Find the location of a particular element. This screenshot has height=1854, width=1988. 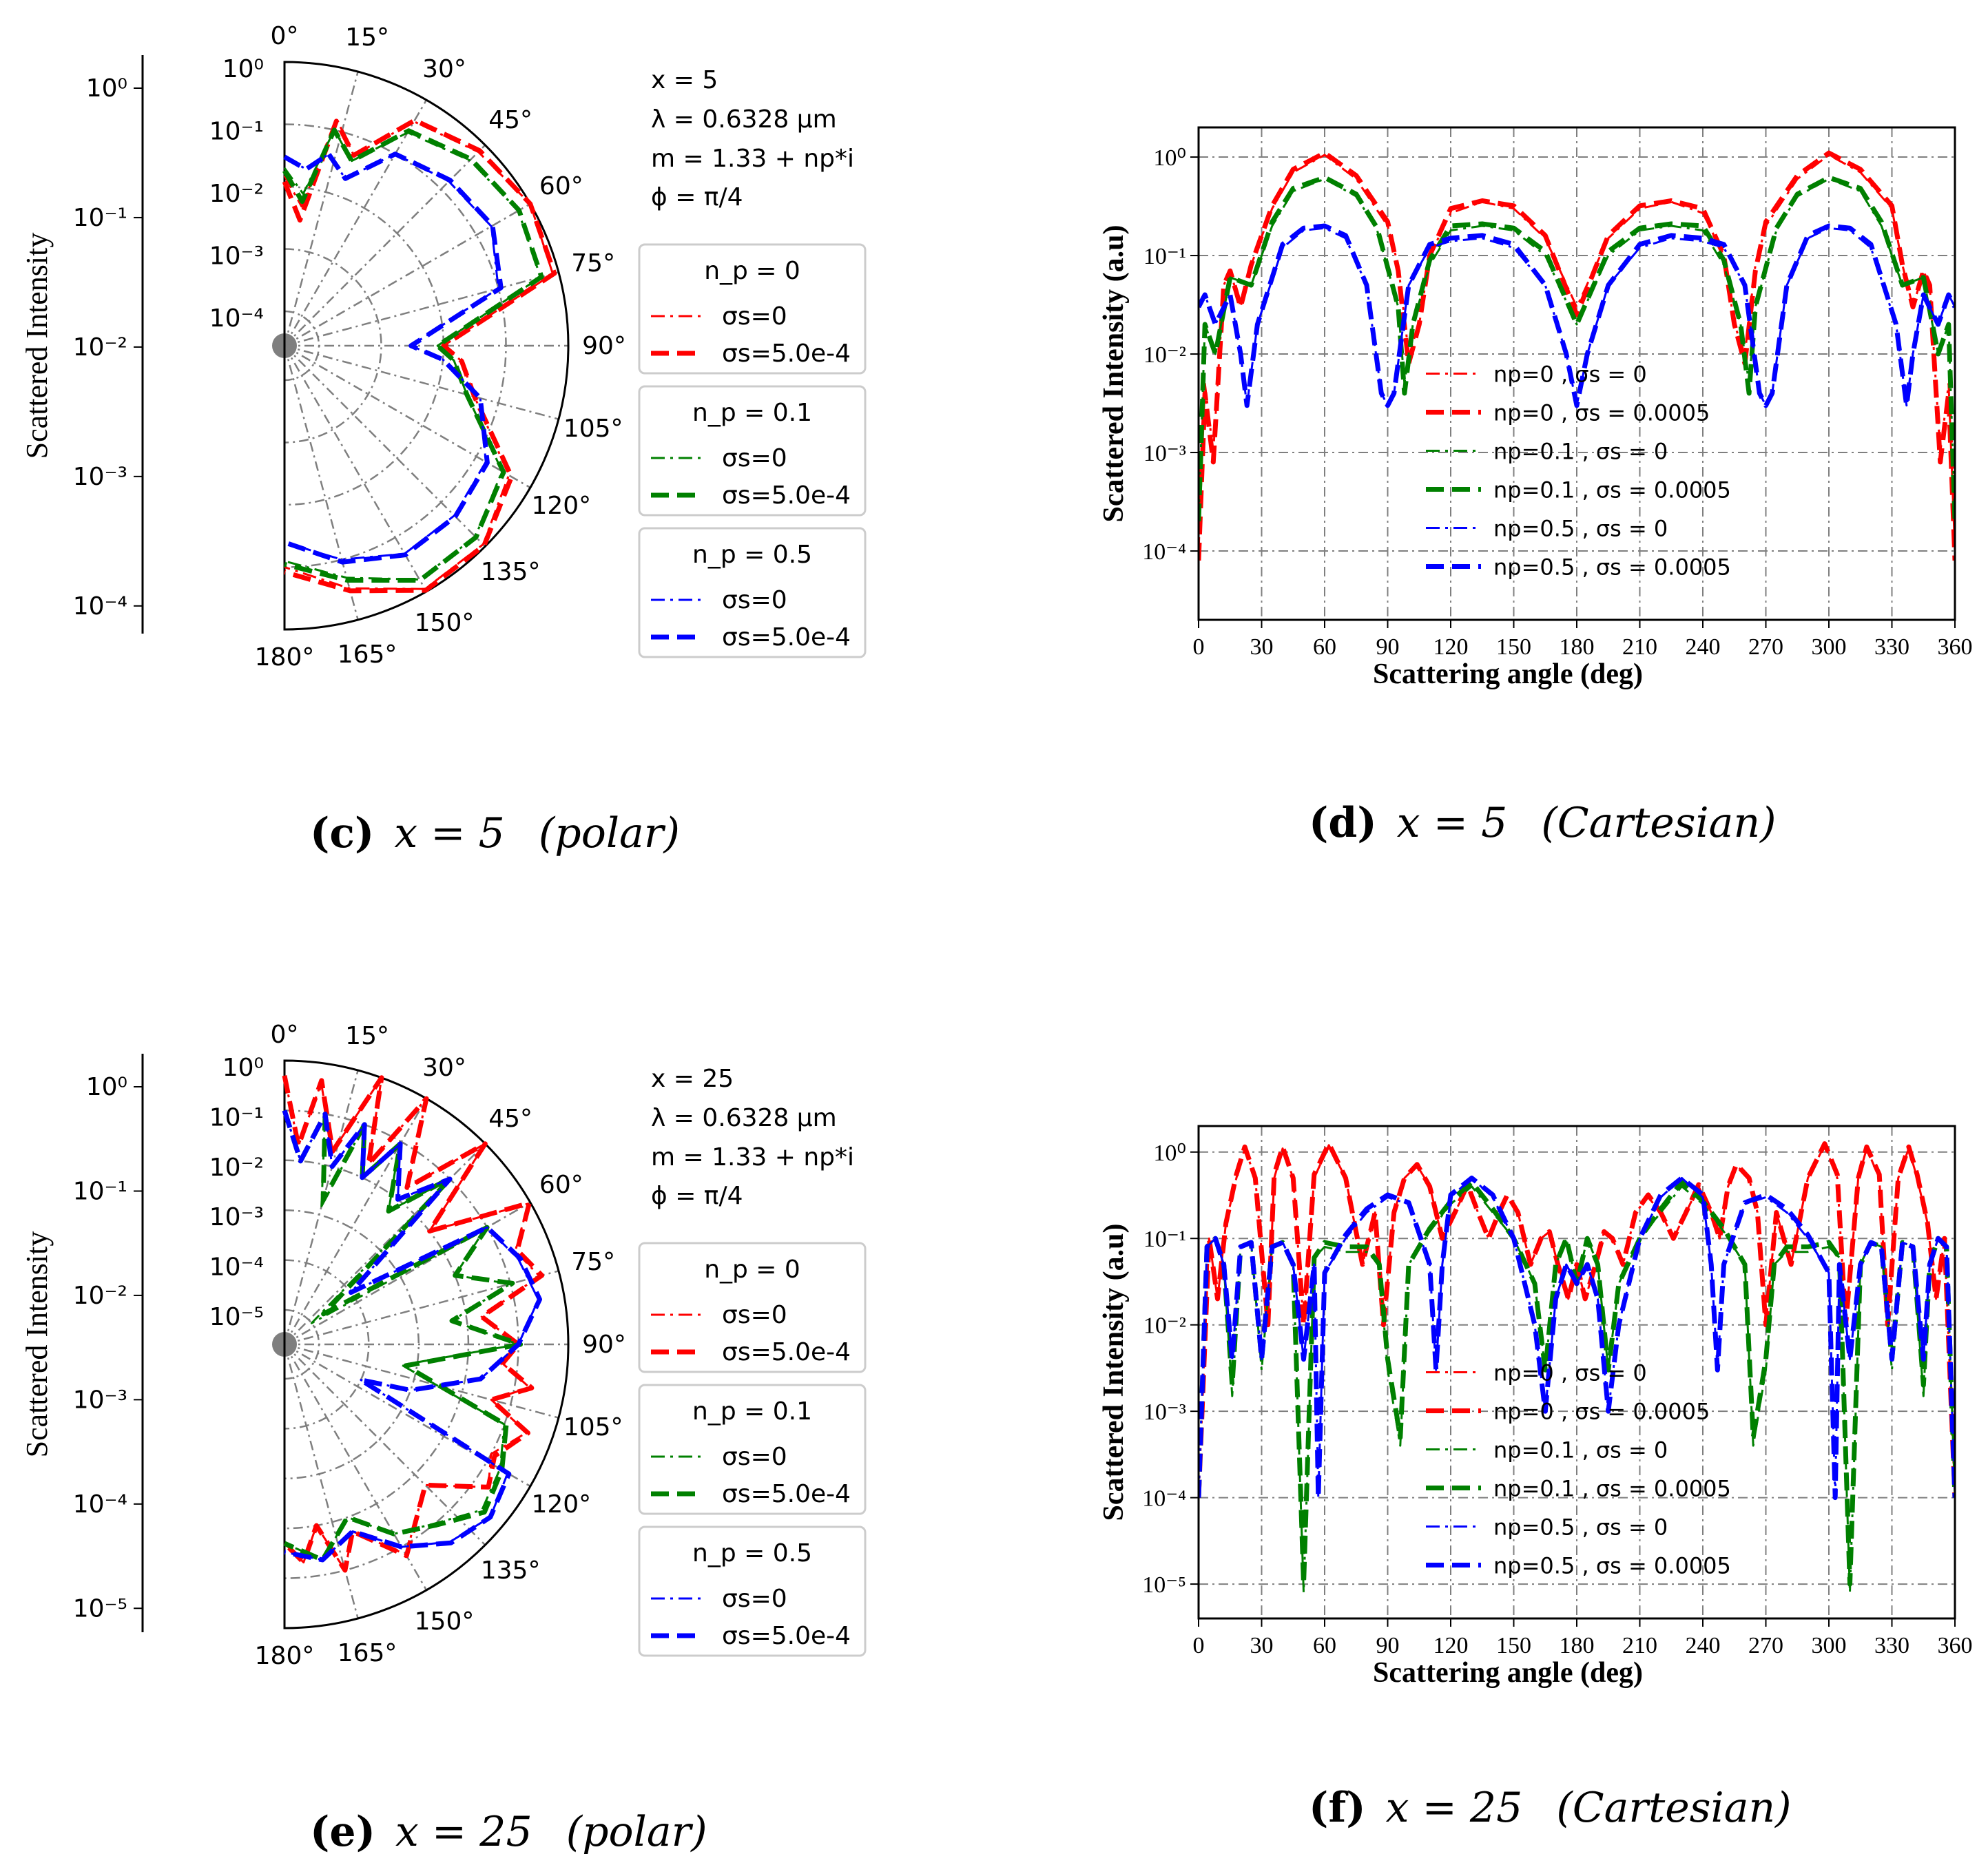

colorbar-tick-label: 10⁻¹ is located at coordinates (100, 1191).